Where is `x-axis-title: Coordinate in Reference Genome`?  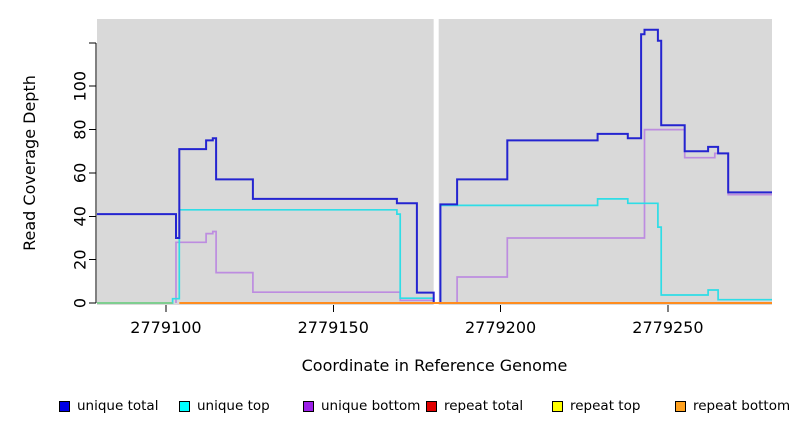
x-axis-title: Coordinate in Reference Genome is located at coordinates (434, 365).